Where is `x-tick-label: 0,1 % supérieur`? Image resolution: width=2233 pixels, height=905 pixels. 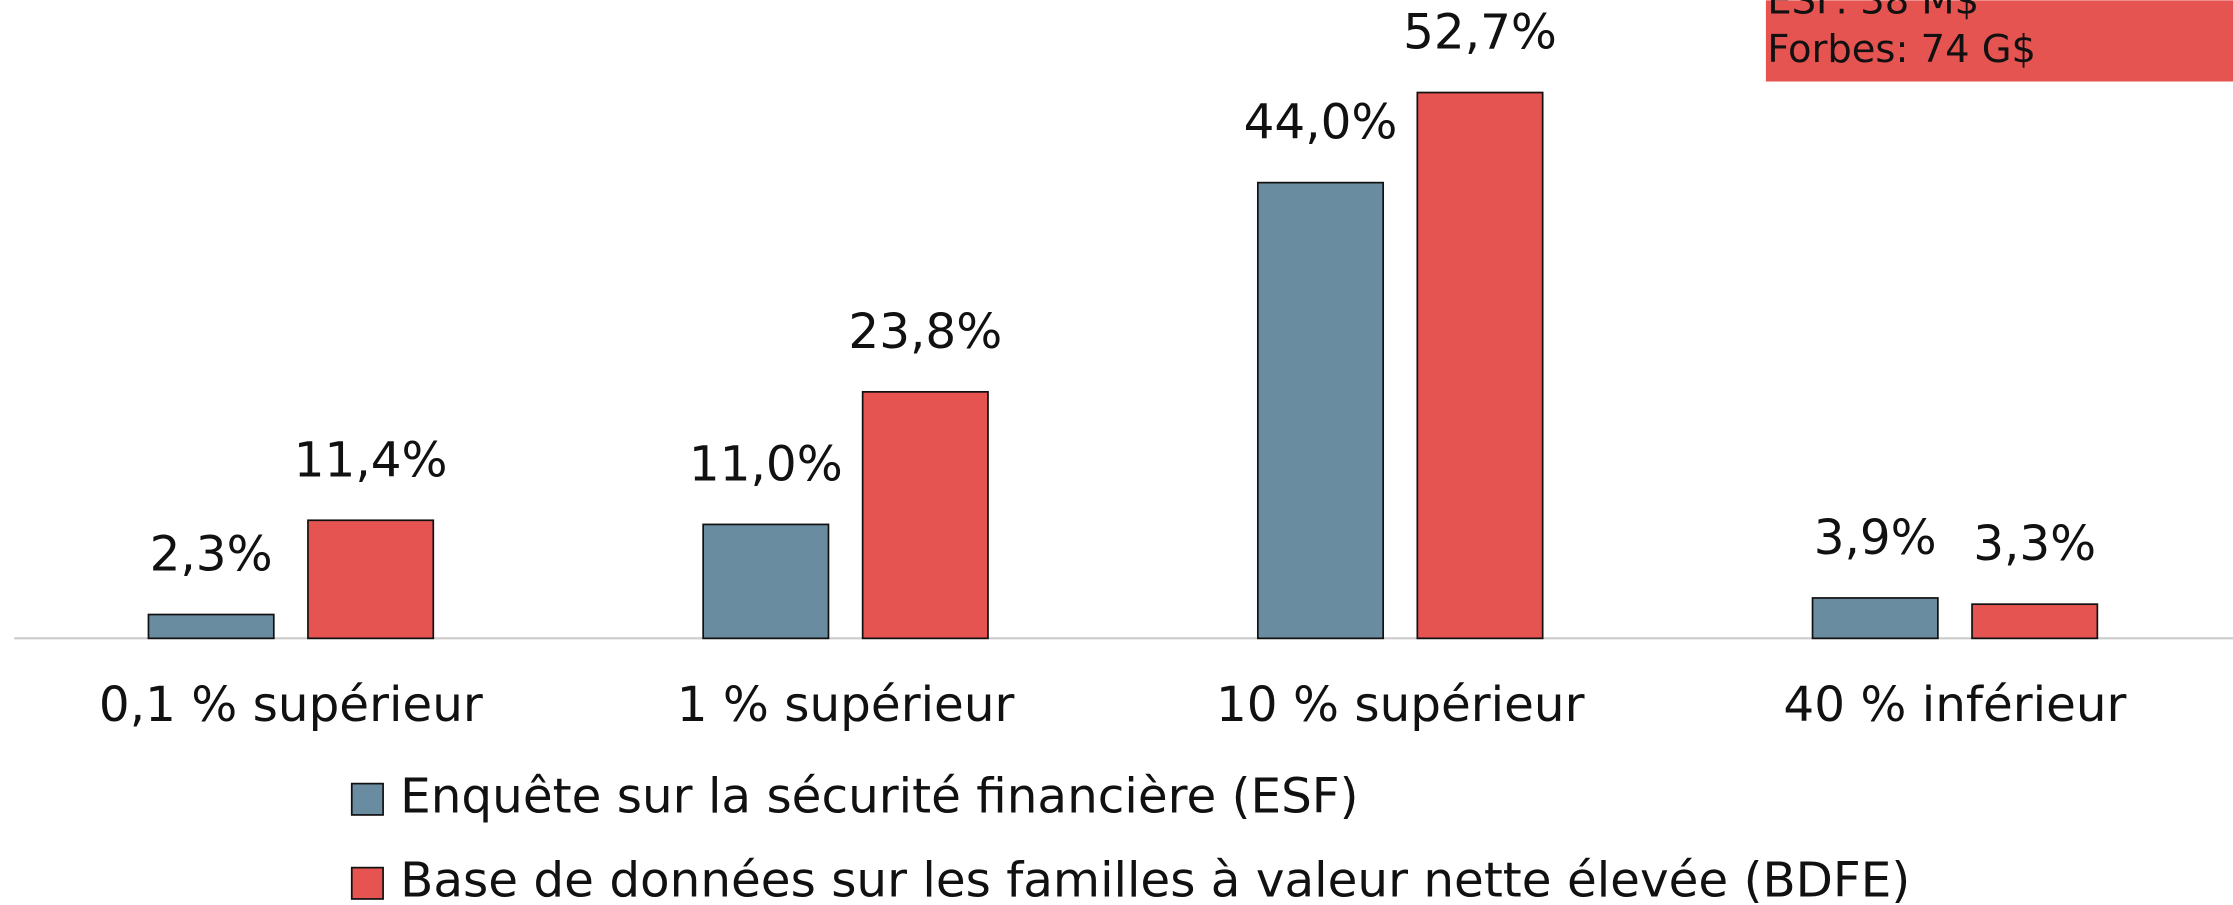 x-tick-label: 0,1 % supérieur is located at coordinates (291, 705).